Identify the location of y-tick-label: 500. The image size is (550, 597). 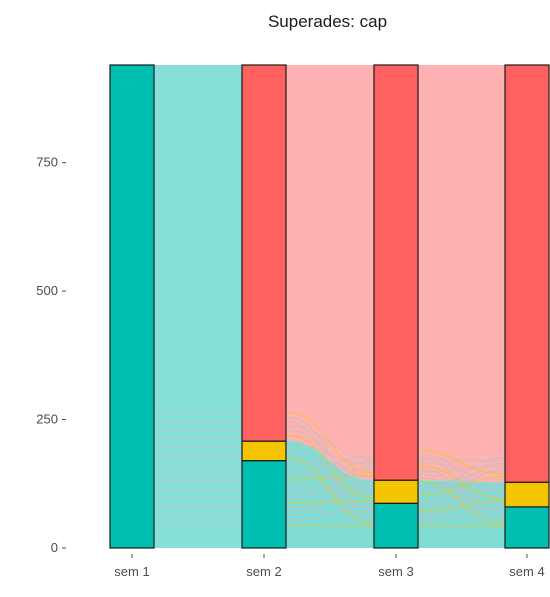
(47, 290).